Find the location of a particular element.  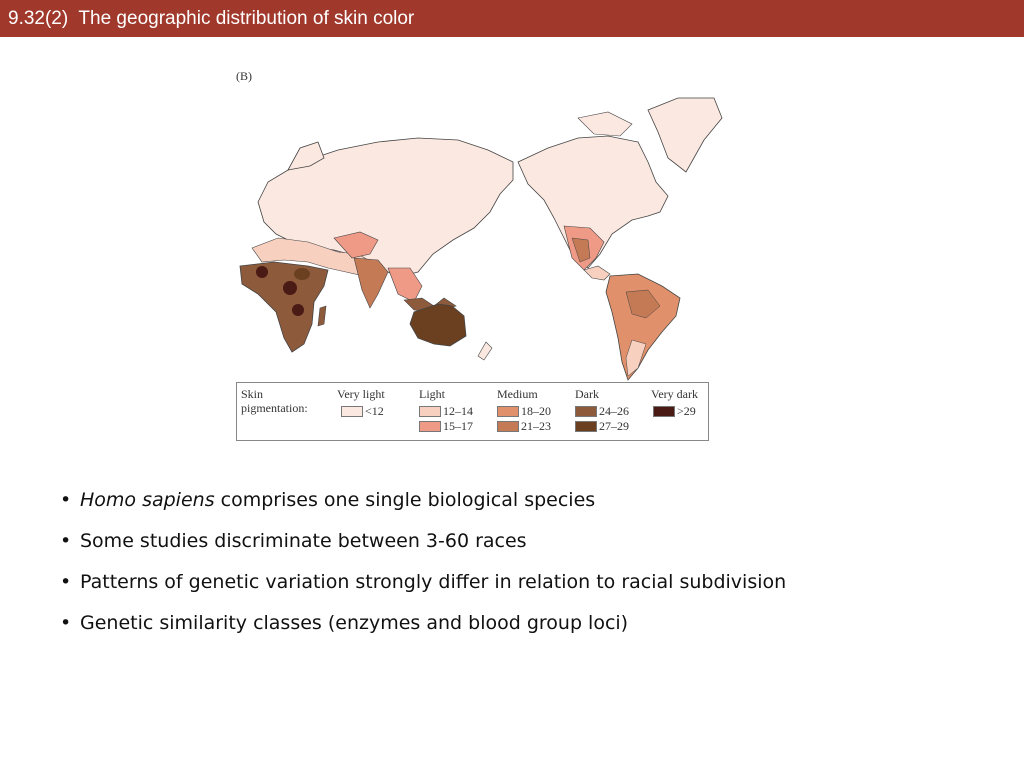

region-west-africa-dark is located at coordinates (262, 272).